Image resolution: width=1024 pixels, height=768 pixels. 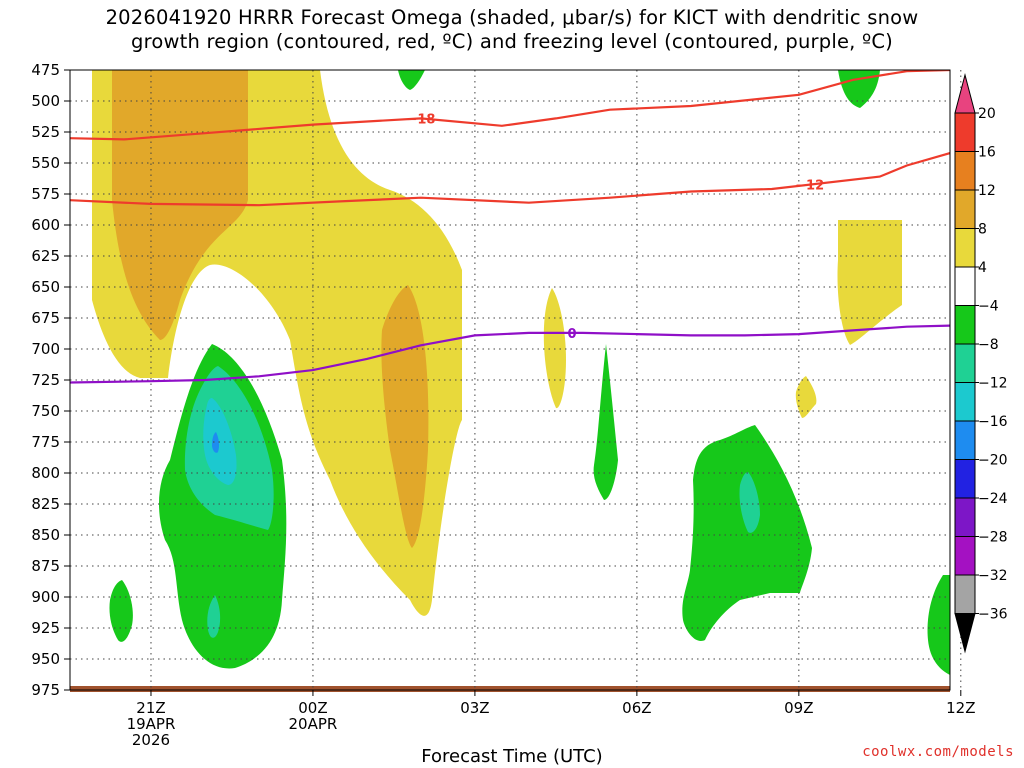 What do you see at coordinates (45, 70) in the screenshot?
I see `y-tick-label: 475` at bounding box center [45, 70].